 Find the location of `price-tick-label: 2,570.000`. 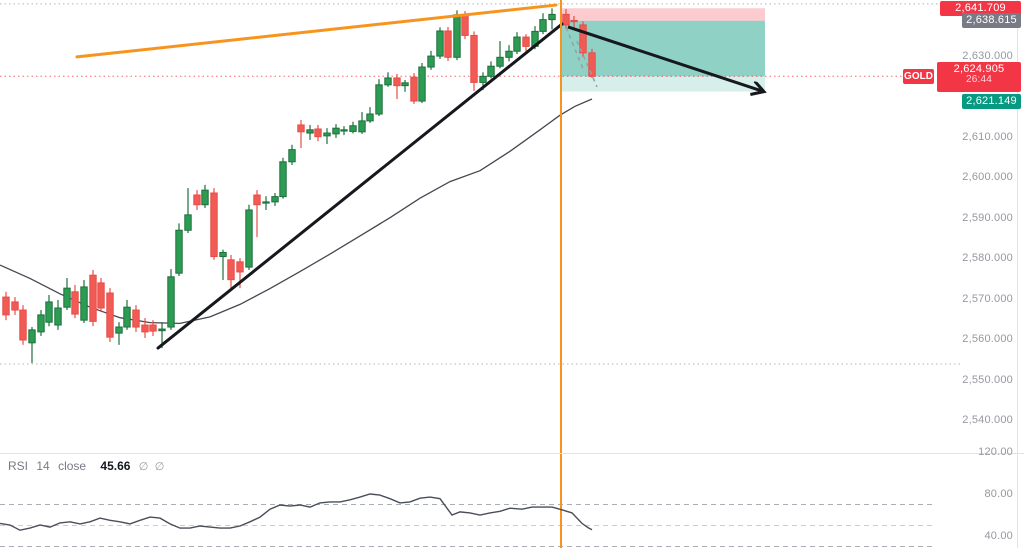

price-tick-label: 2,570.000 is located at coordinates (987, 298).